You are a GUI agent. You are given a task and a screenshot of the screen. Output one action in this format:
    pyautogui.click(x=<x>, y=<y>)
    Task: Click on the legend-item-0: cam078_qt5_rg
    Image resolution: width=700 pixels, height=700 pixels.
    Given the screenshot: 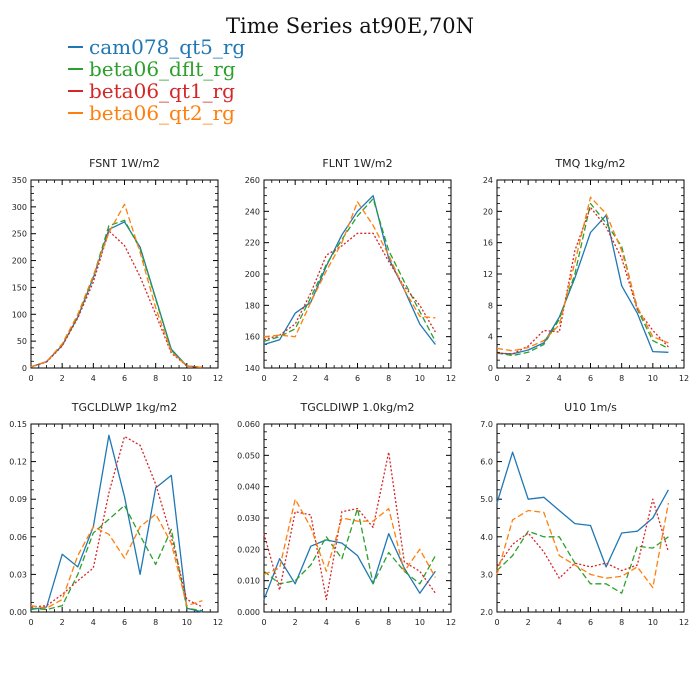 What is the action you would take?
    pyautogui.click(x=156, y=47)
    